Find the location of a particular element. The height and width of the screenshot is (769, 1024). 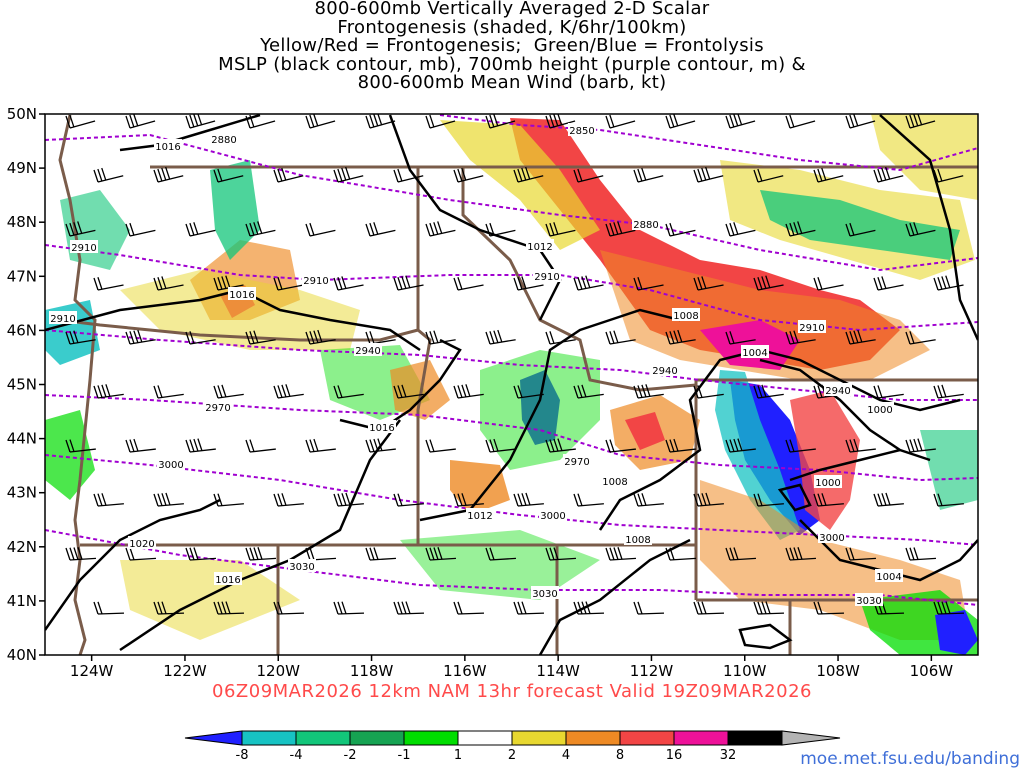

svg-text: 1020 is located at coordinates (141, 544).